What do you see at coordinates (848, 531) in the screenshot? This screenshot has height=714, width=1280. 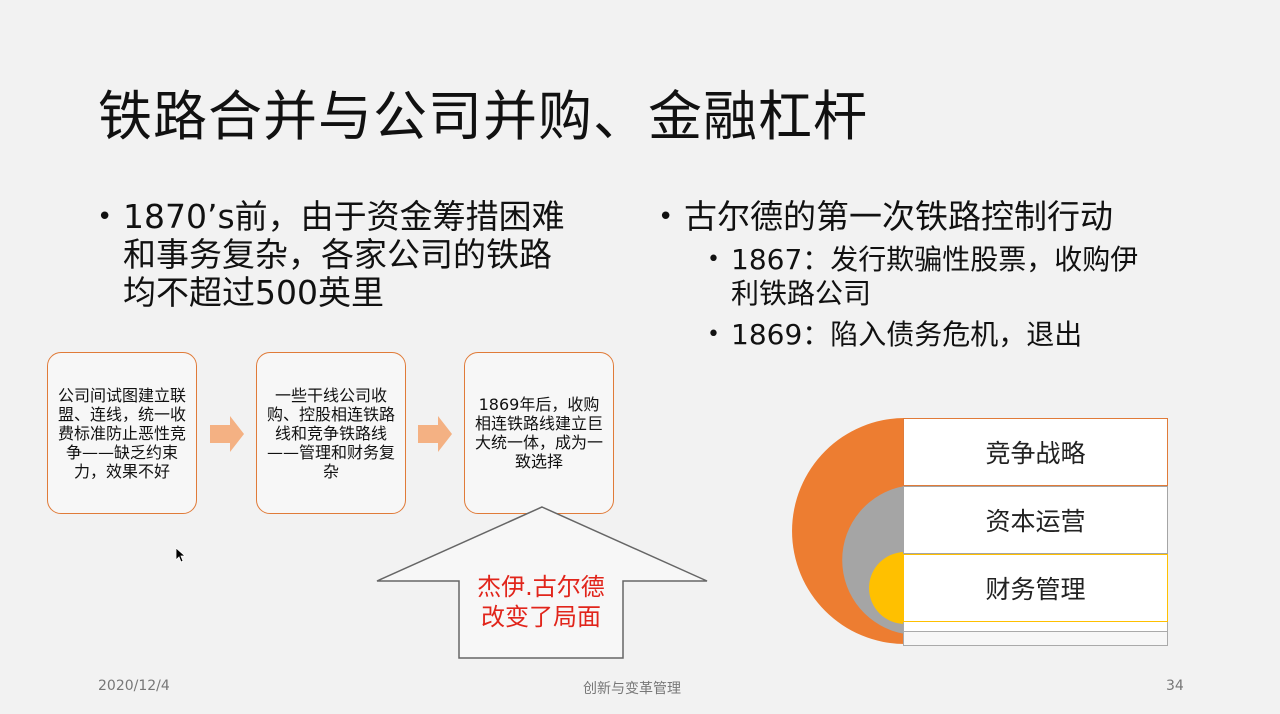 I see `concentric-arc-graphic` at bounding box center [848, 531].